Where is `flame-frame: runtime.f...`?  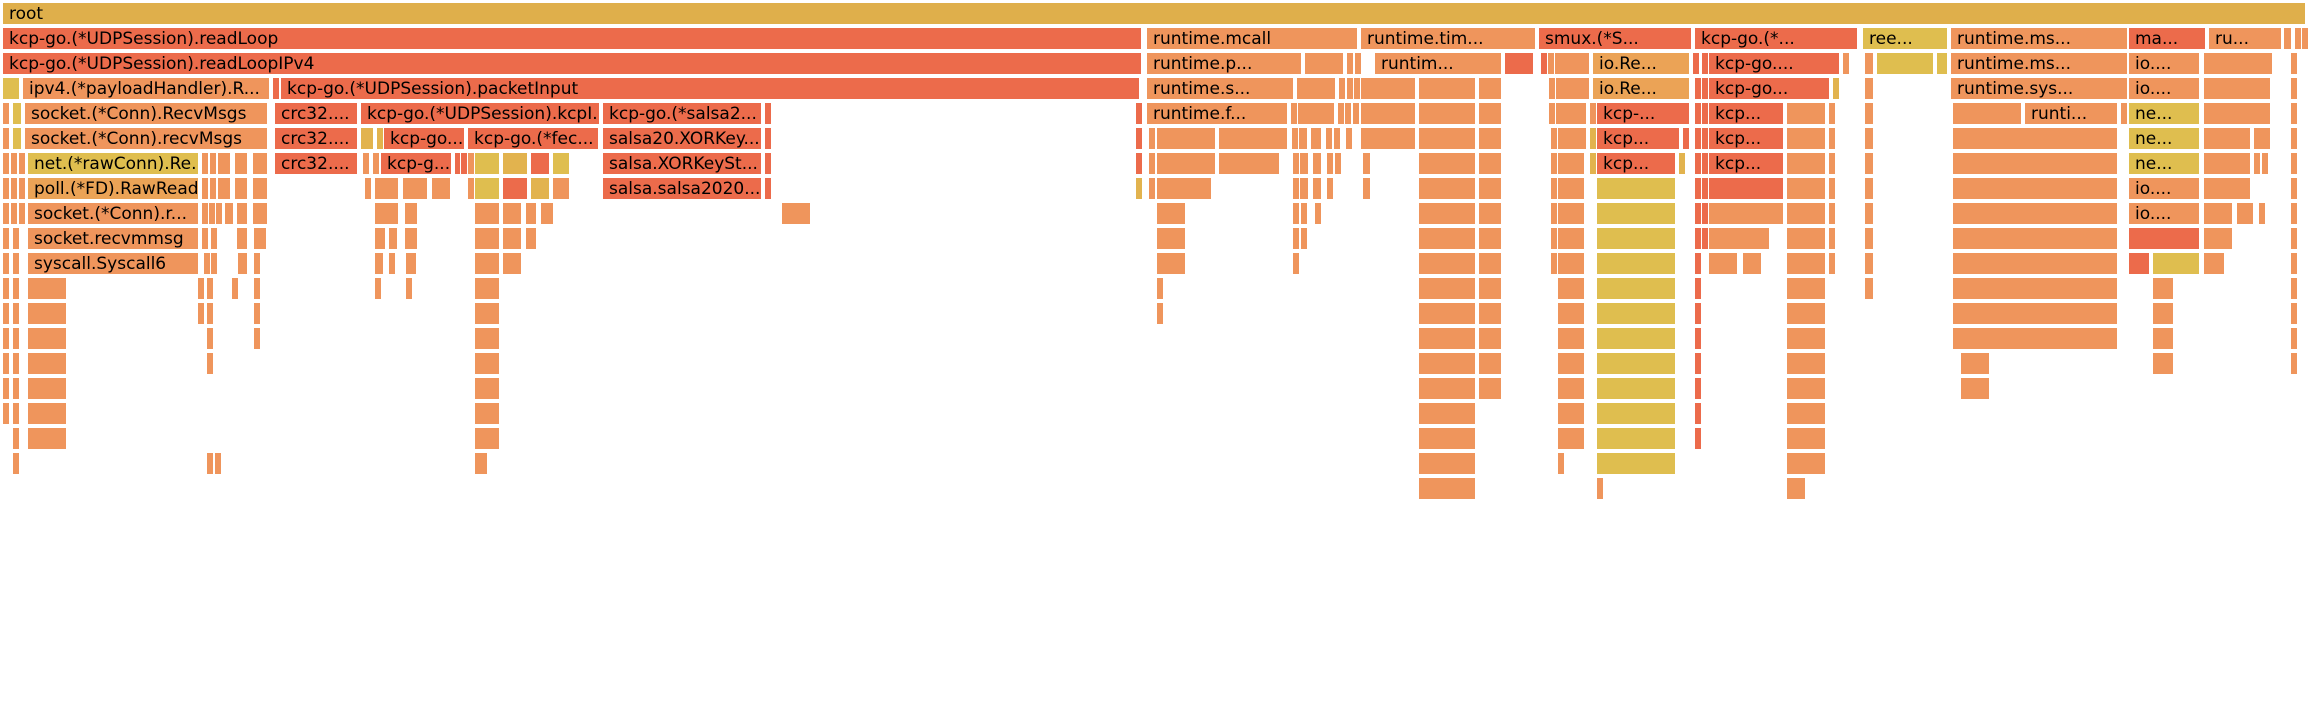
flame-frame: runtime.f... is located at coordinates (1217, 113).